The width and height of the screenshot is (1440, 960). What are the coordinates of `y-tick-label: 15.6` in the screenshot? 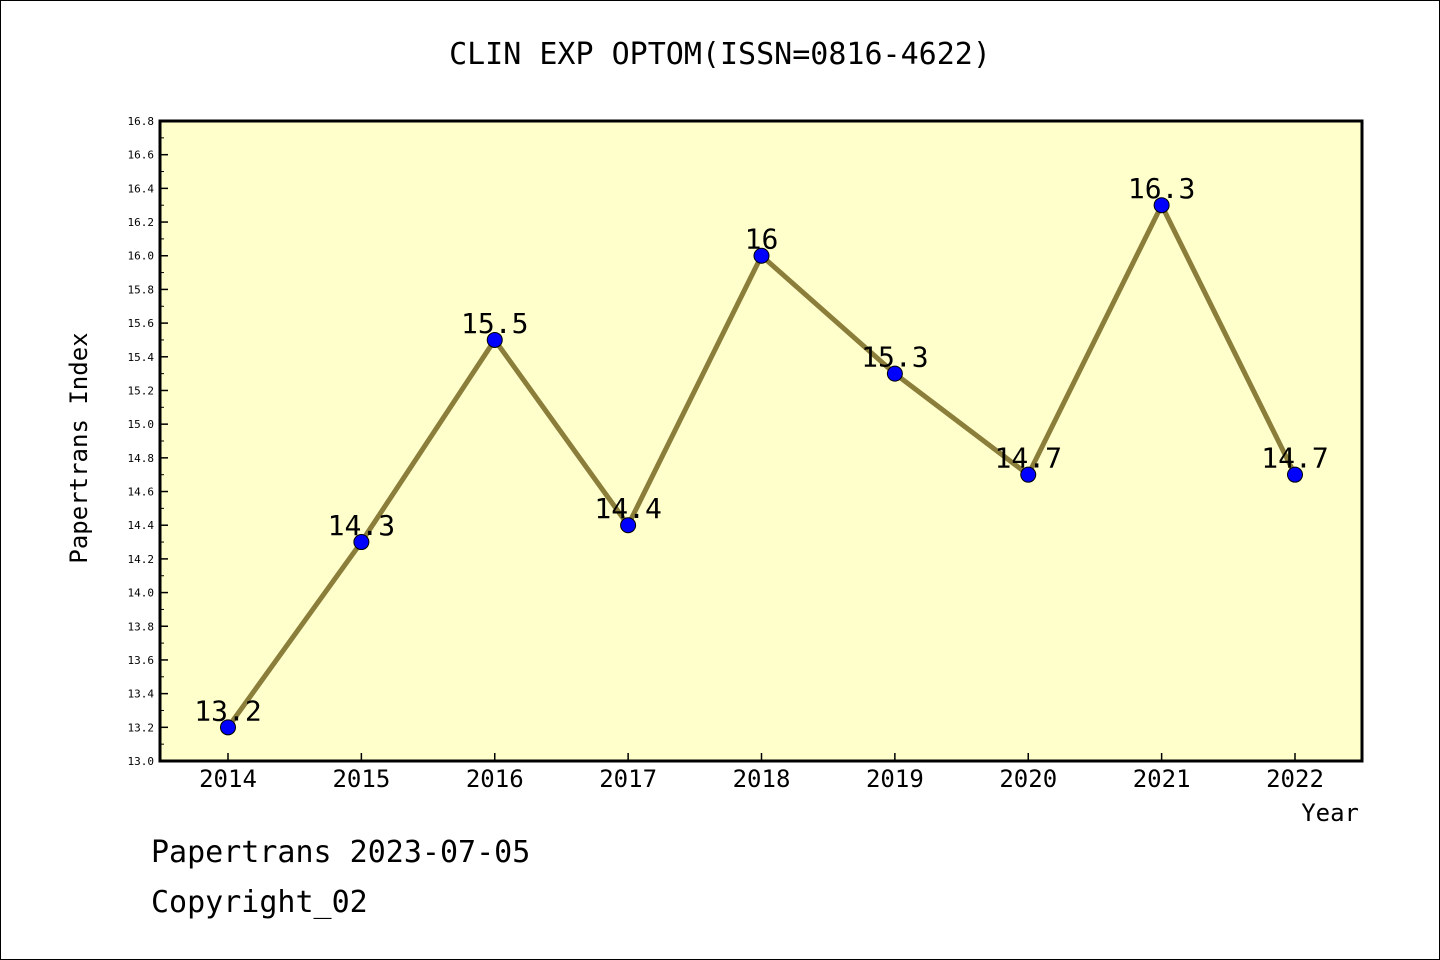 It's located at (141, 323).